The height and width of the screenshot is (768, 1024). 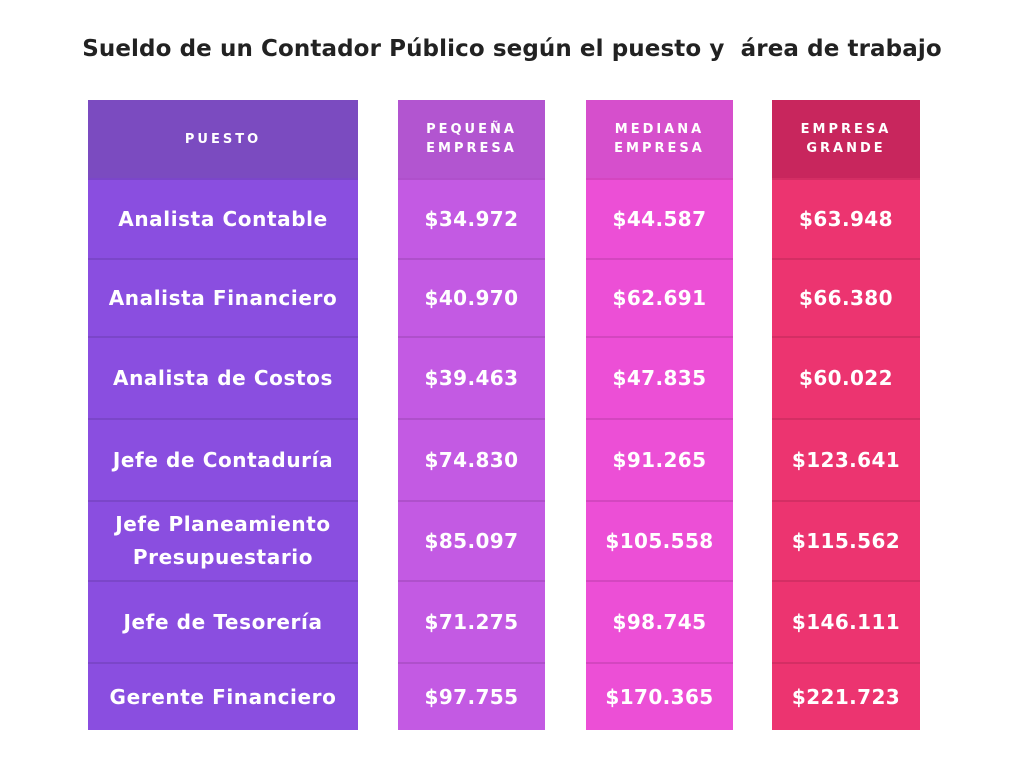 I want to click on mediana-empresa-cell: $44.587, so click(x=659, y=218).